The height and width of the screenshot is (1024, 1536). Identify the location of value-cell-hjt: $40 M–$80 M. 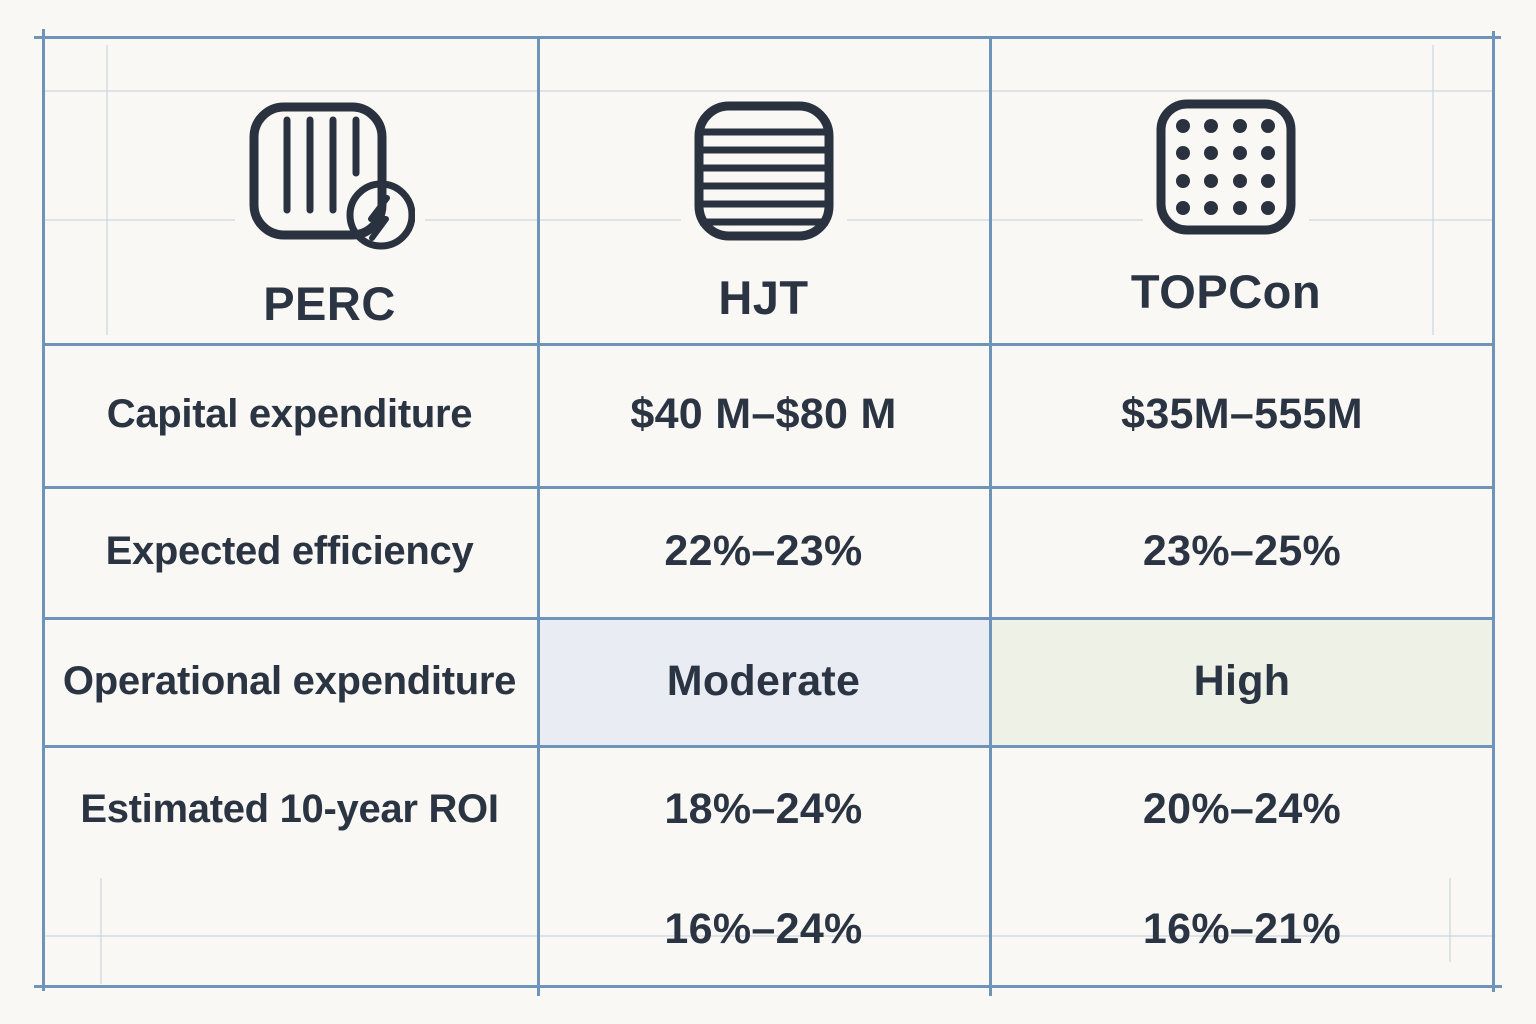
(763, 414).